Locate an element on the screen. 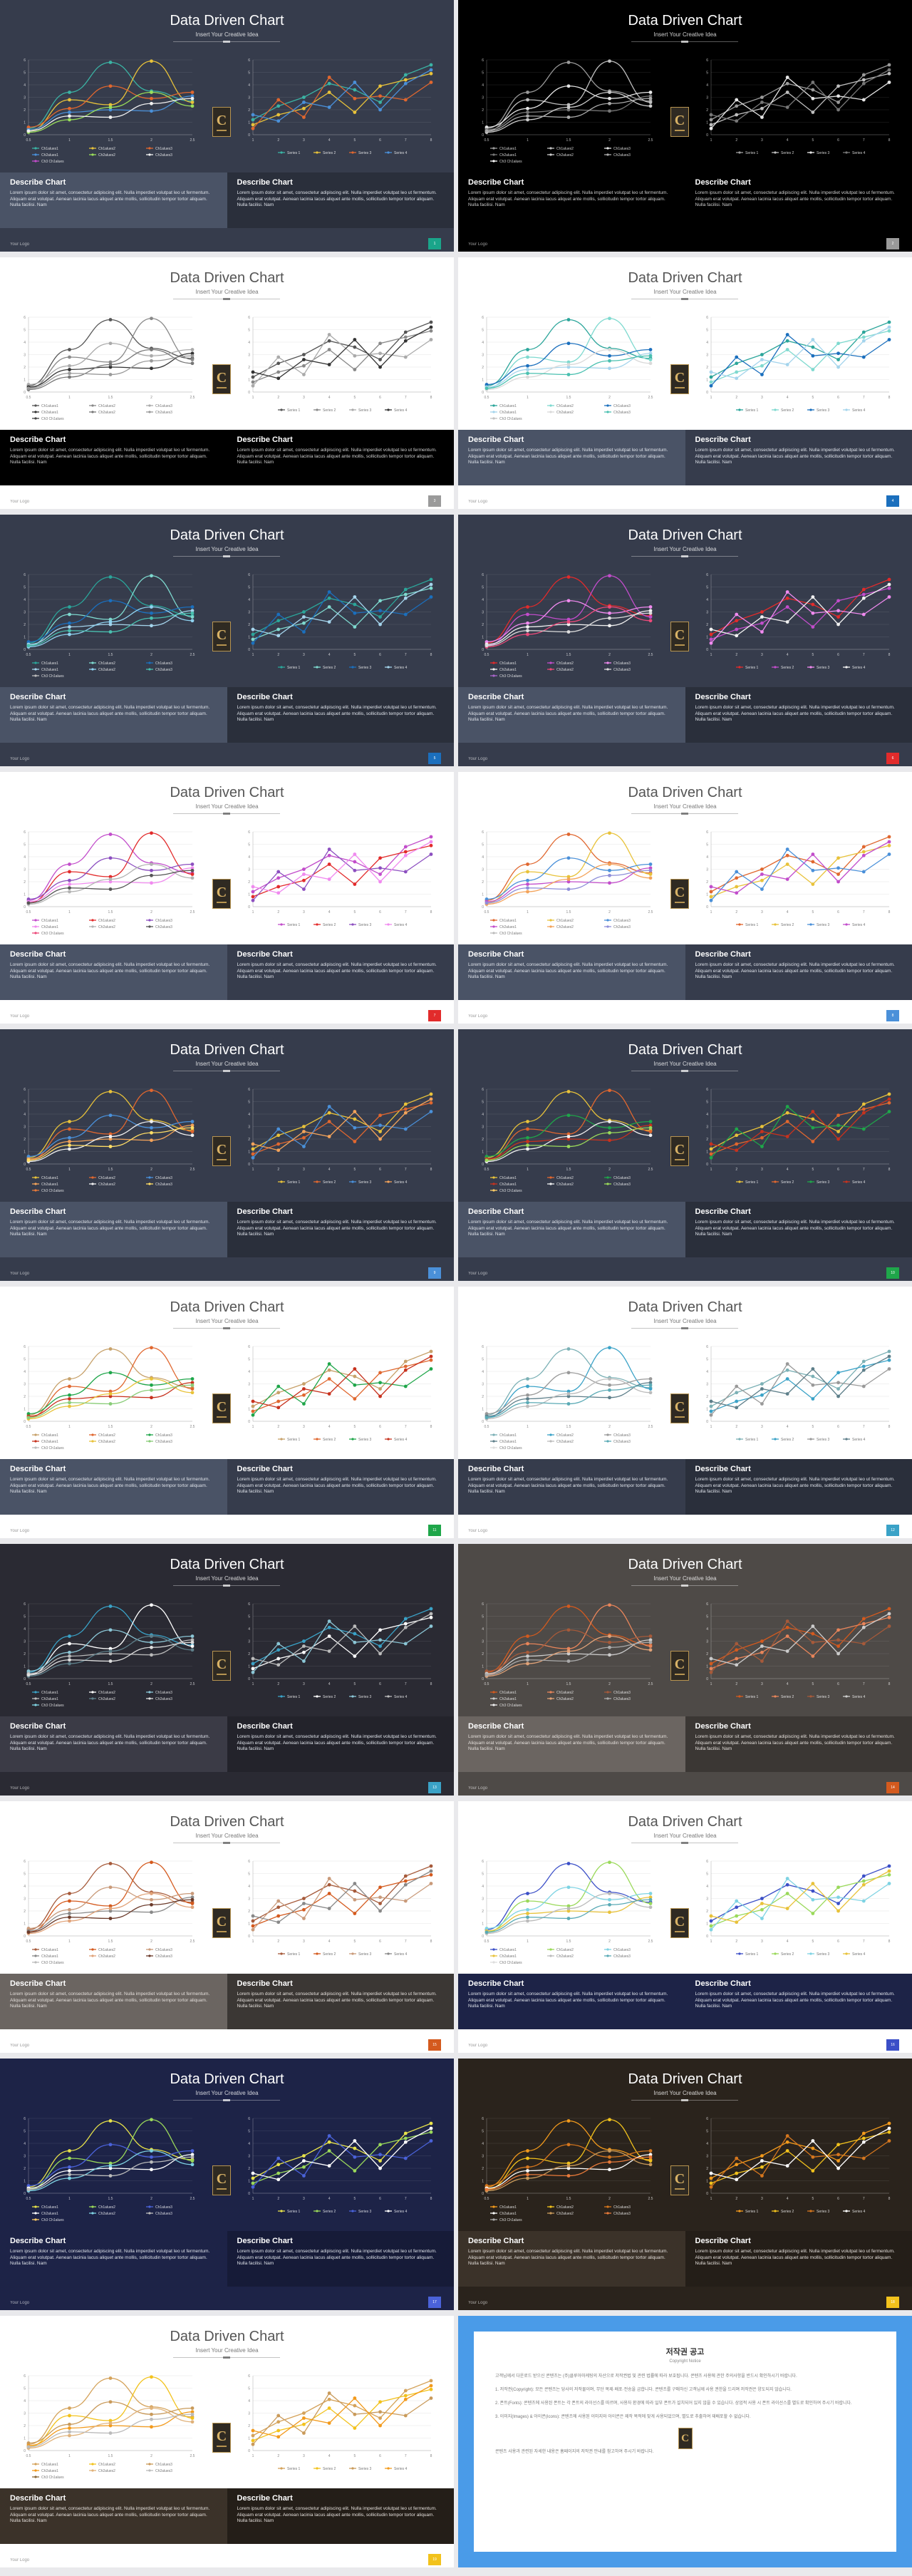 The image size is (912, 2576). right-chart-legend-marker is located at coordinates (317, 1696).